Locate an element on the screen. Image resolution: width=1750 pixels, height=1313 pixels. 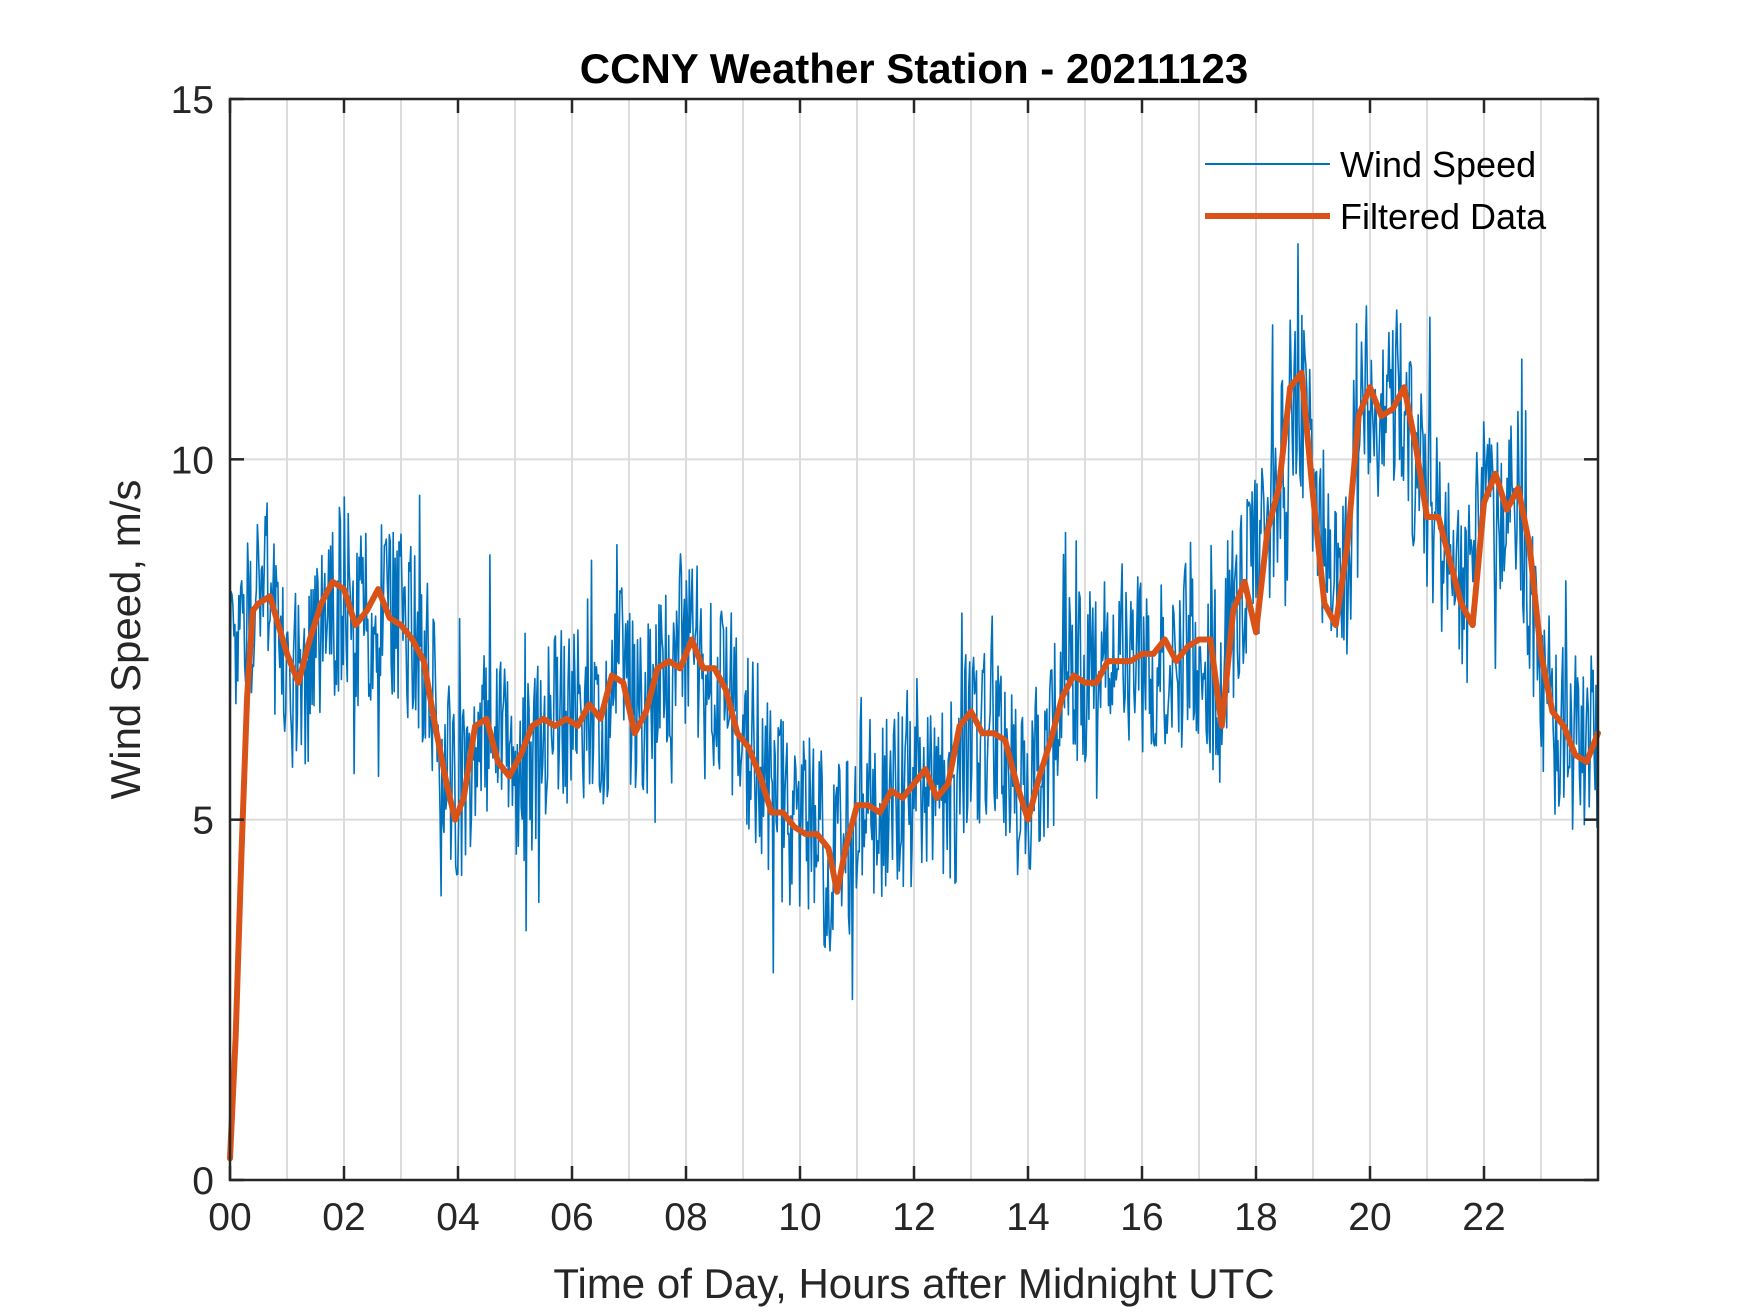
x-tick-label: 20 is located at coordinates (1369, 1217).